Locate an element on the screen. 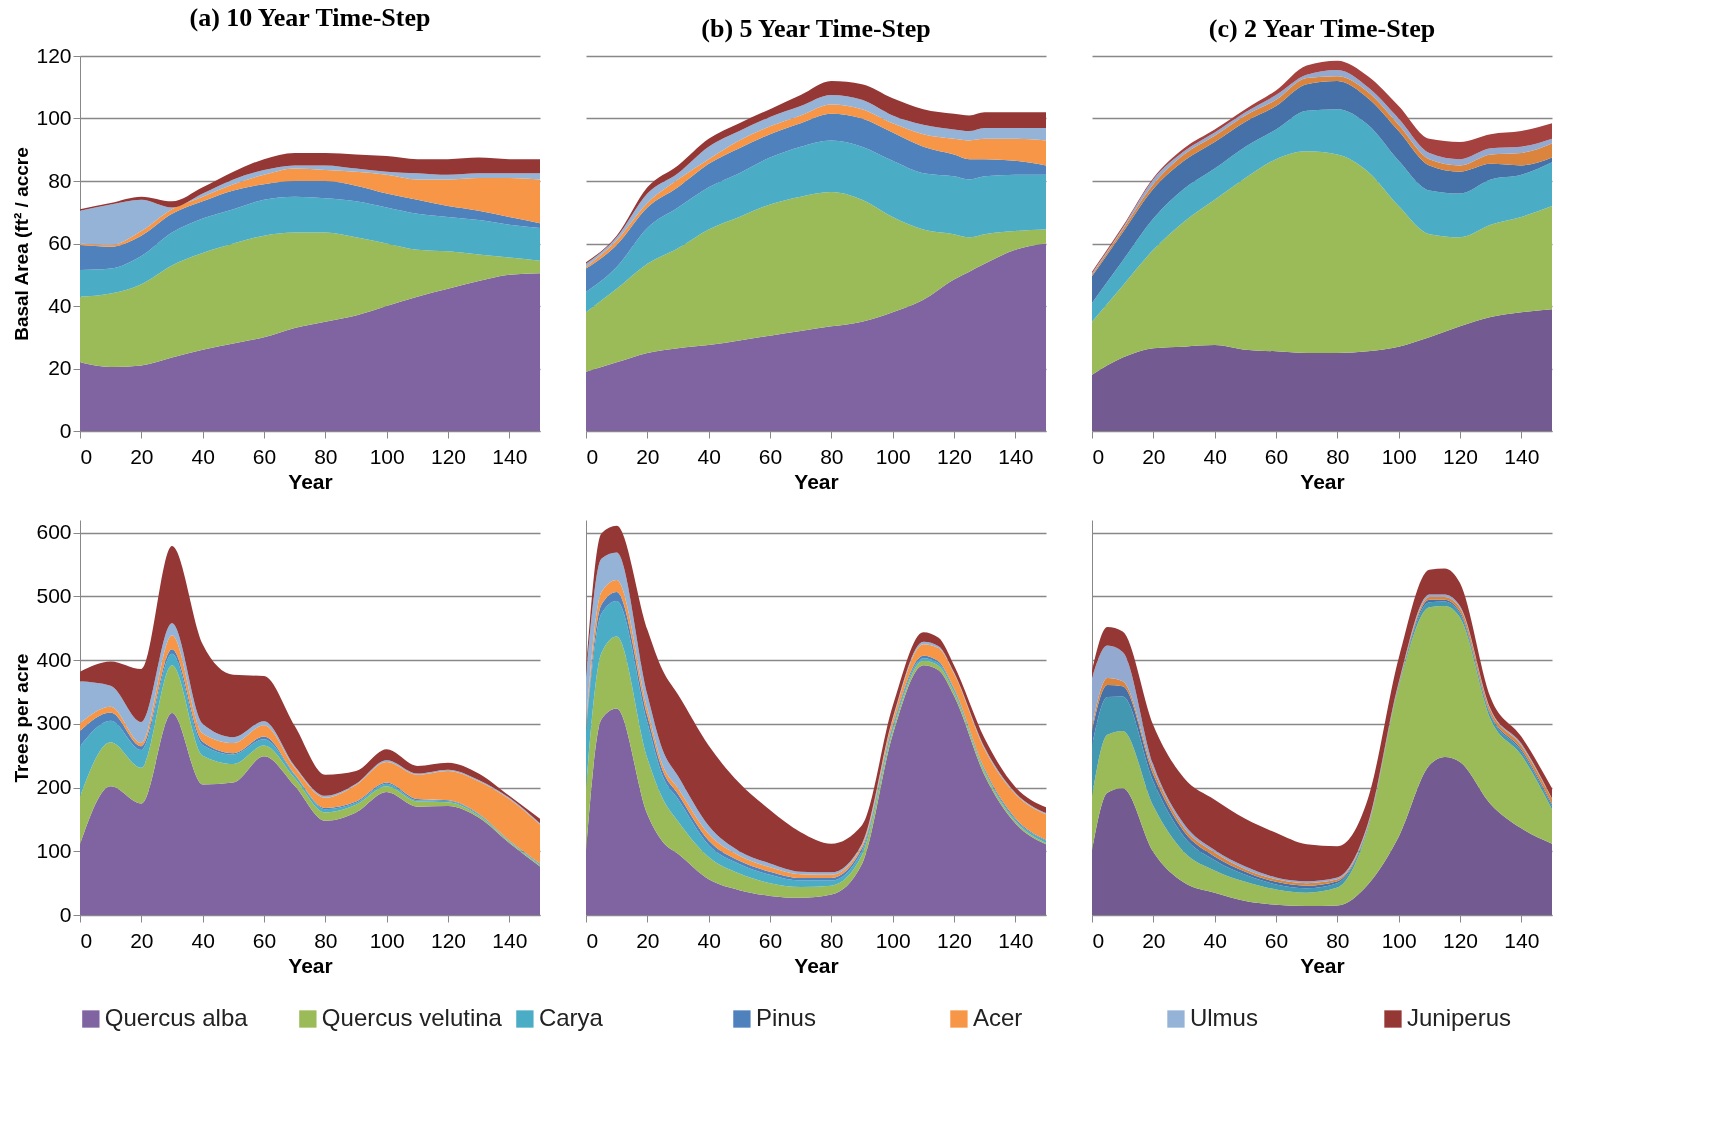 This screenshot has width=1732, height=1145. legend-label: Juniperus is located at coordinates (1459, 1017).